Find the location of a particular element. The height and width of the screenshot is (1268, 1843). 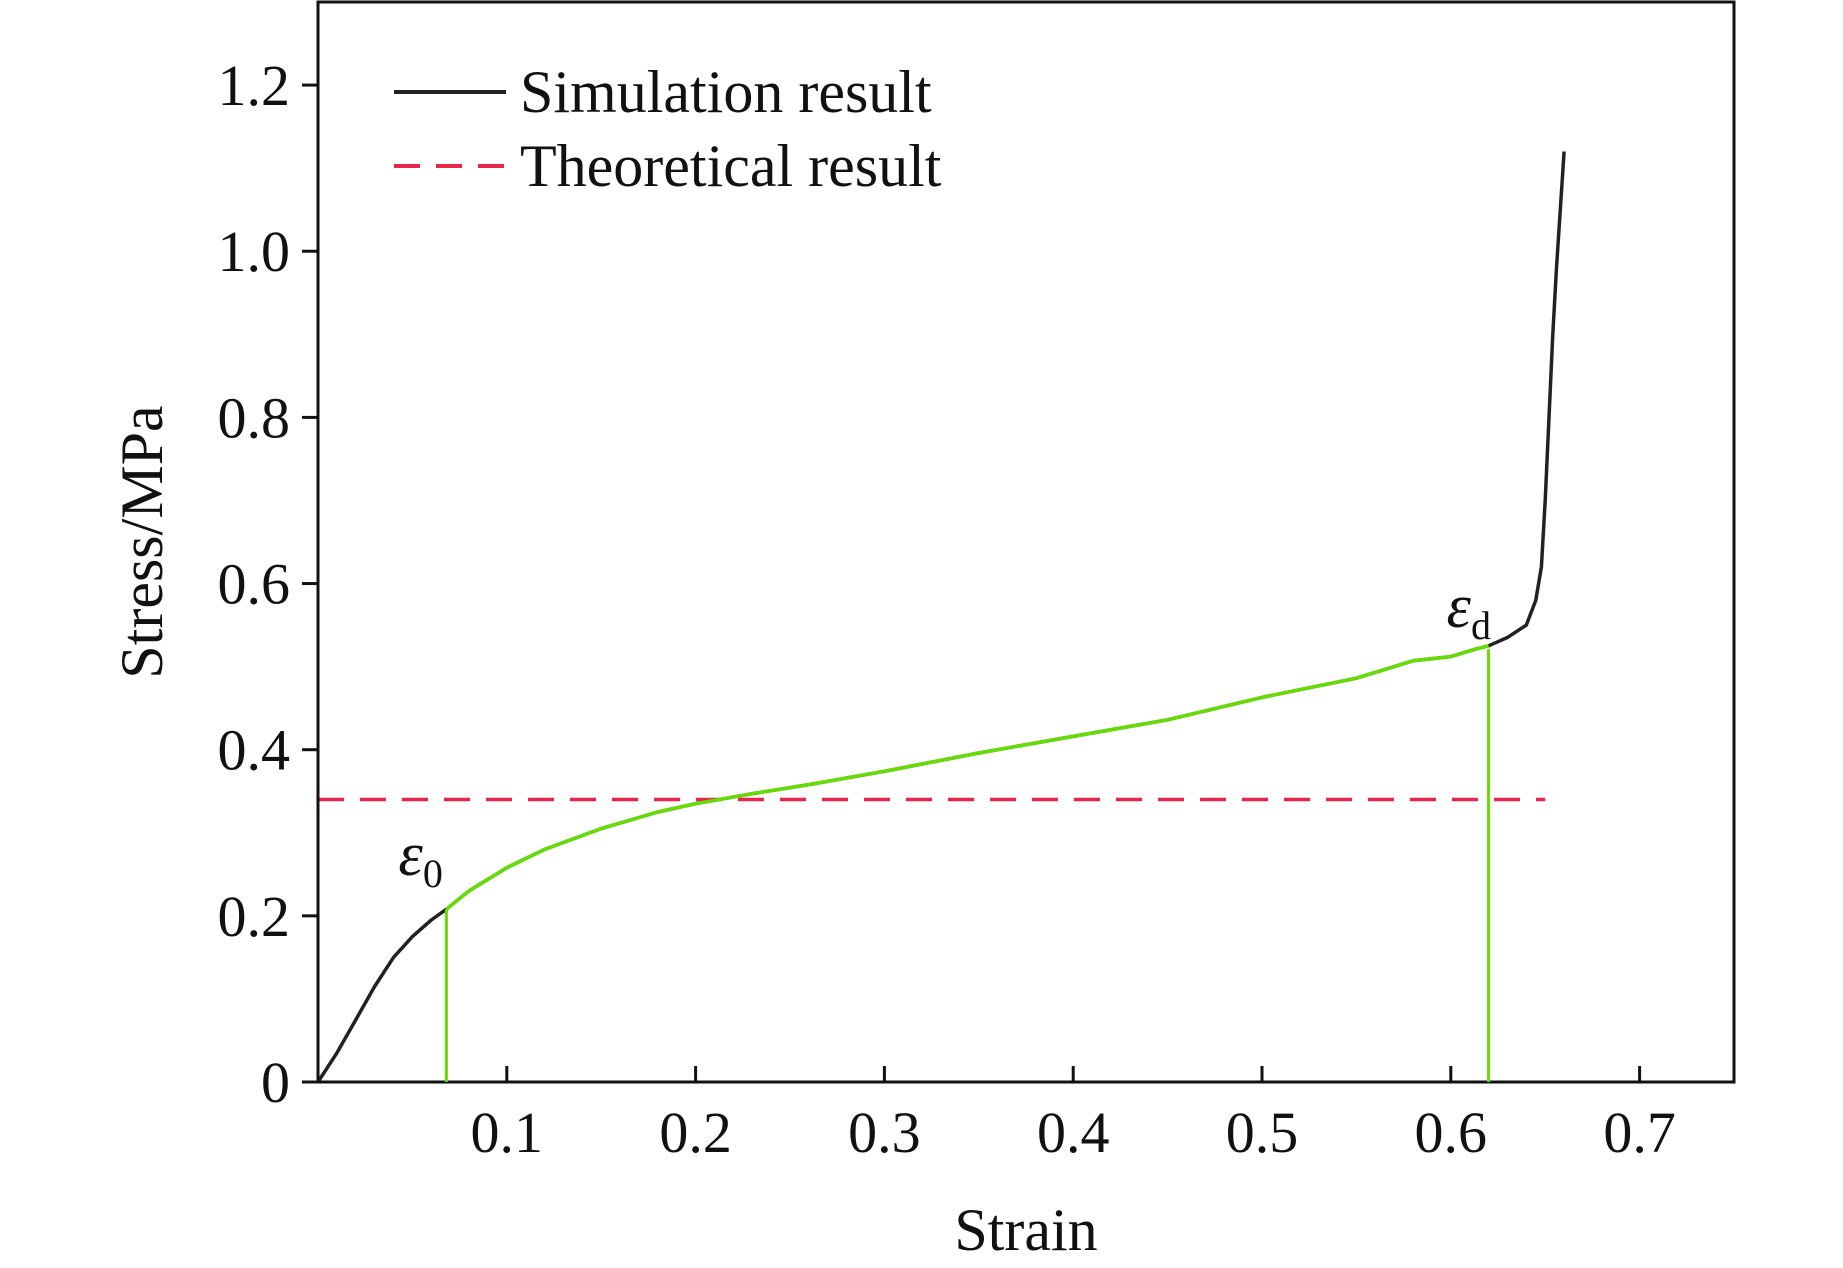

legend-label-theoretical: Theoretical result is located at coordinates (731, 166).